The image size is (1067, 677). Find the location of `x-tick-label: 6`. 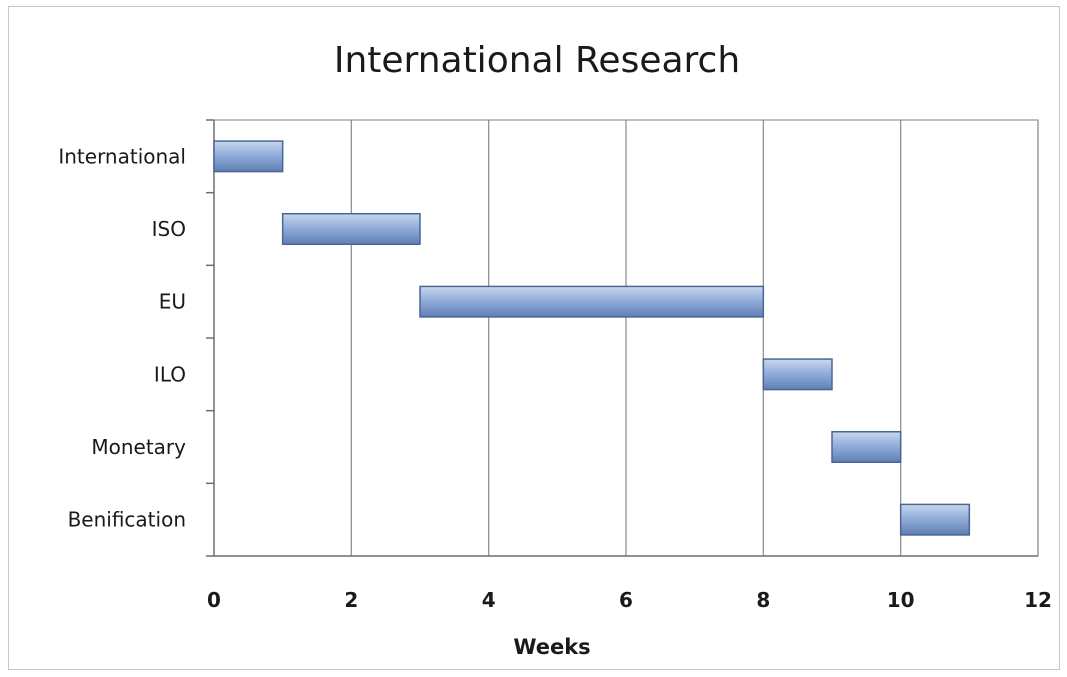

x-tick-label: 6 is located at coordinates (626, 600).